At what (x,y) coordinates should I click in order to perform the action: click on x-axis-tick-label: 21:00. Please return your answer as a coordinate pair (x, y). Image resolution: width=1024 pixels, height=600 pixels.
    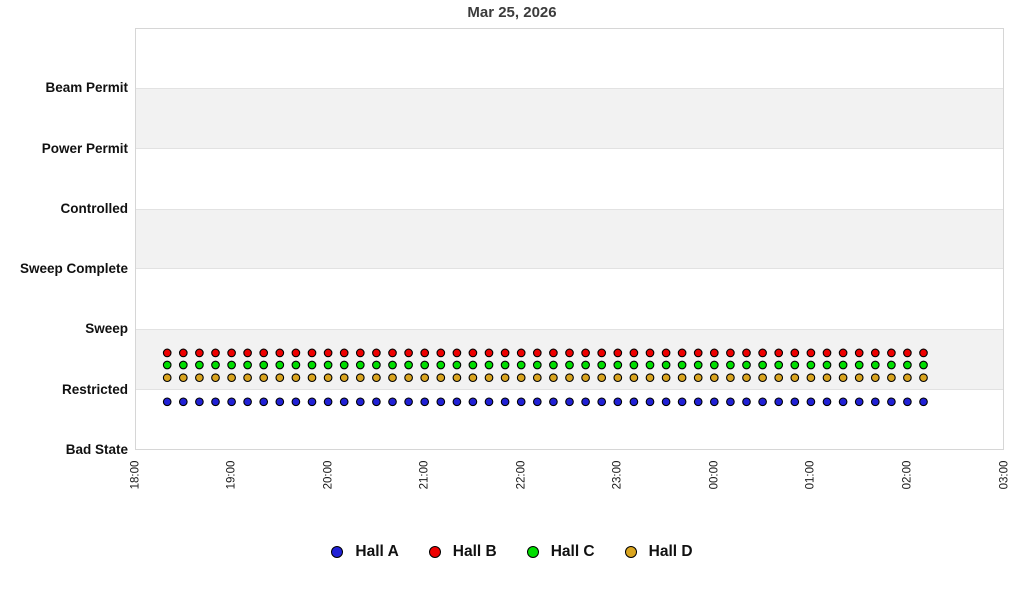
    Looking at the image, I should click on (424, 475).